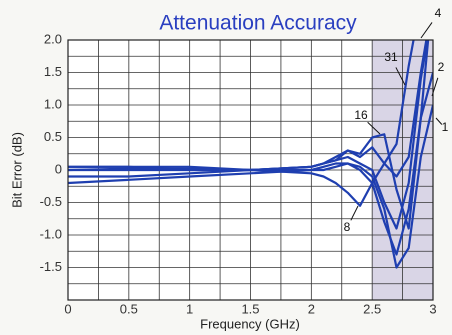 The height and width of the screenshot is (335, 452). I want to click on y-tick-label: 1.0, so click(53, 103).